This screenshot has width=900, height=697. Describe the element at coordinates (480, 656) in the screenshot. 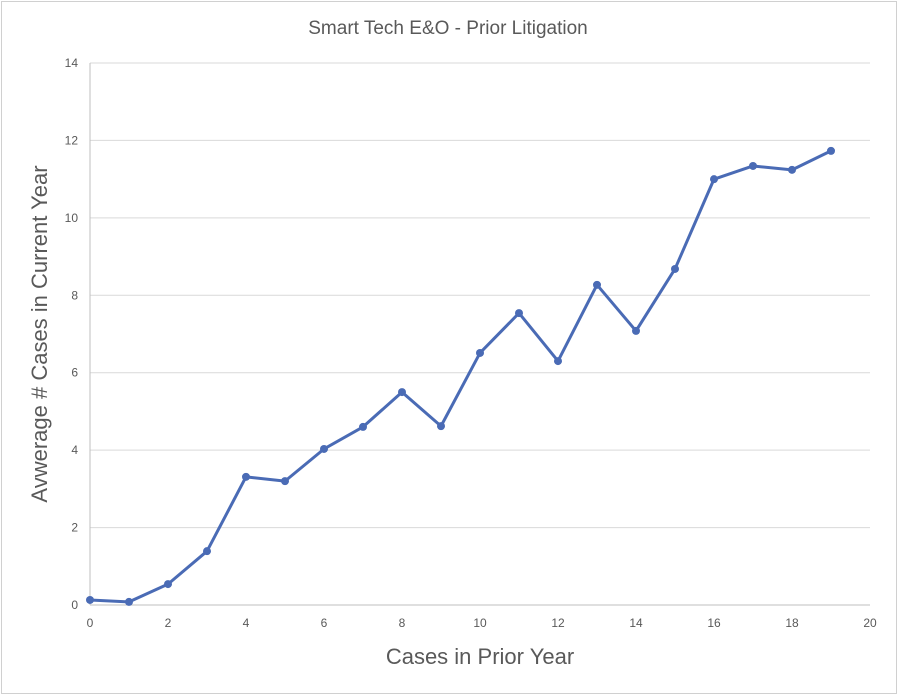

I see `x-axis-label: Cases in Prior Year` at that location.